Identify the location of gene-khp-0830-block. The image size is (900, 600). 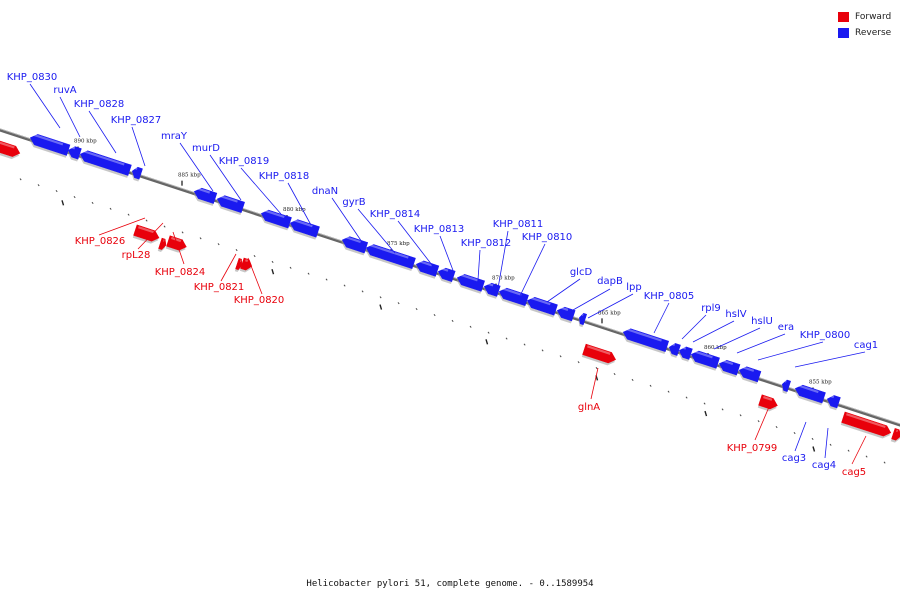
(49, 145).